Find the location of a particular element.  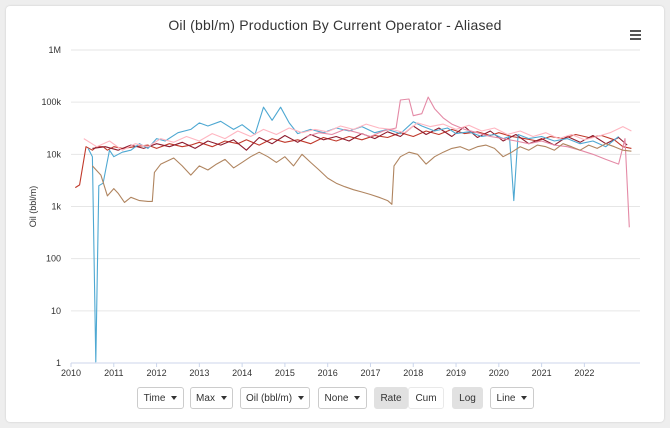

line-style-dropdown: Line is located at coordinates (512, 398).